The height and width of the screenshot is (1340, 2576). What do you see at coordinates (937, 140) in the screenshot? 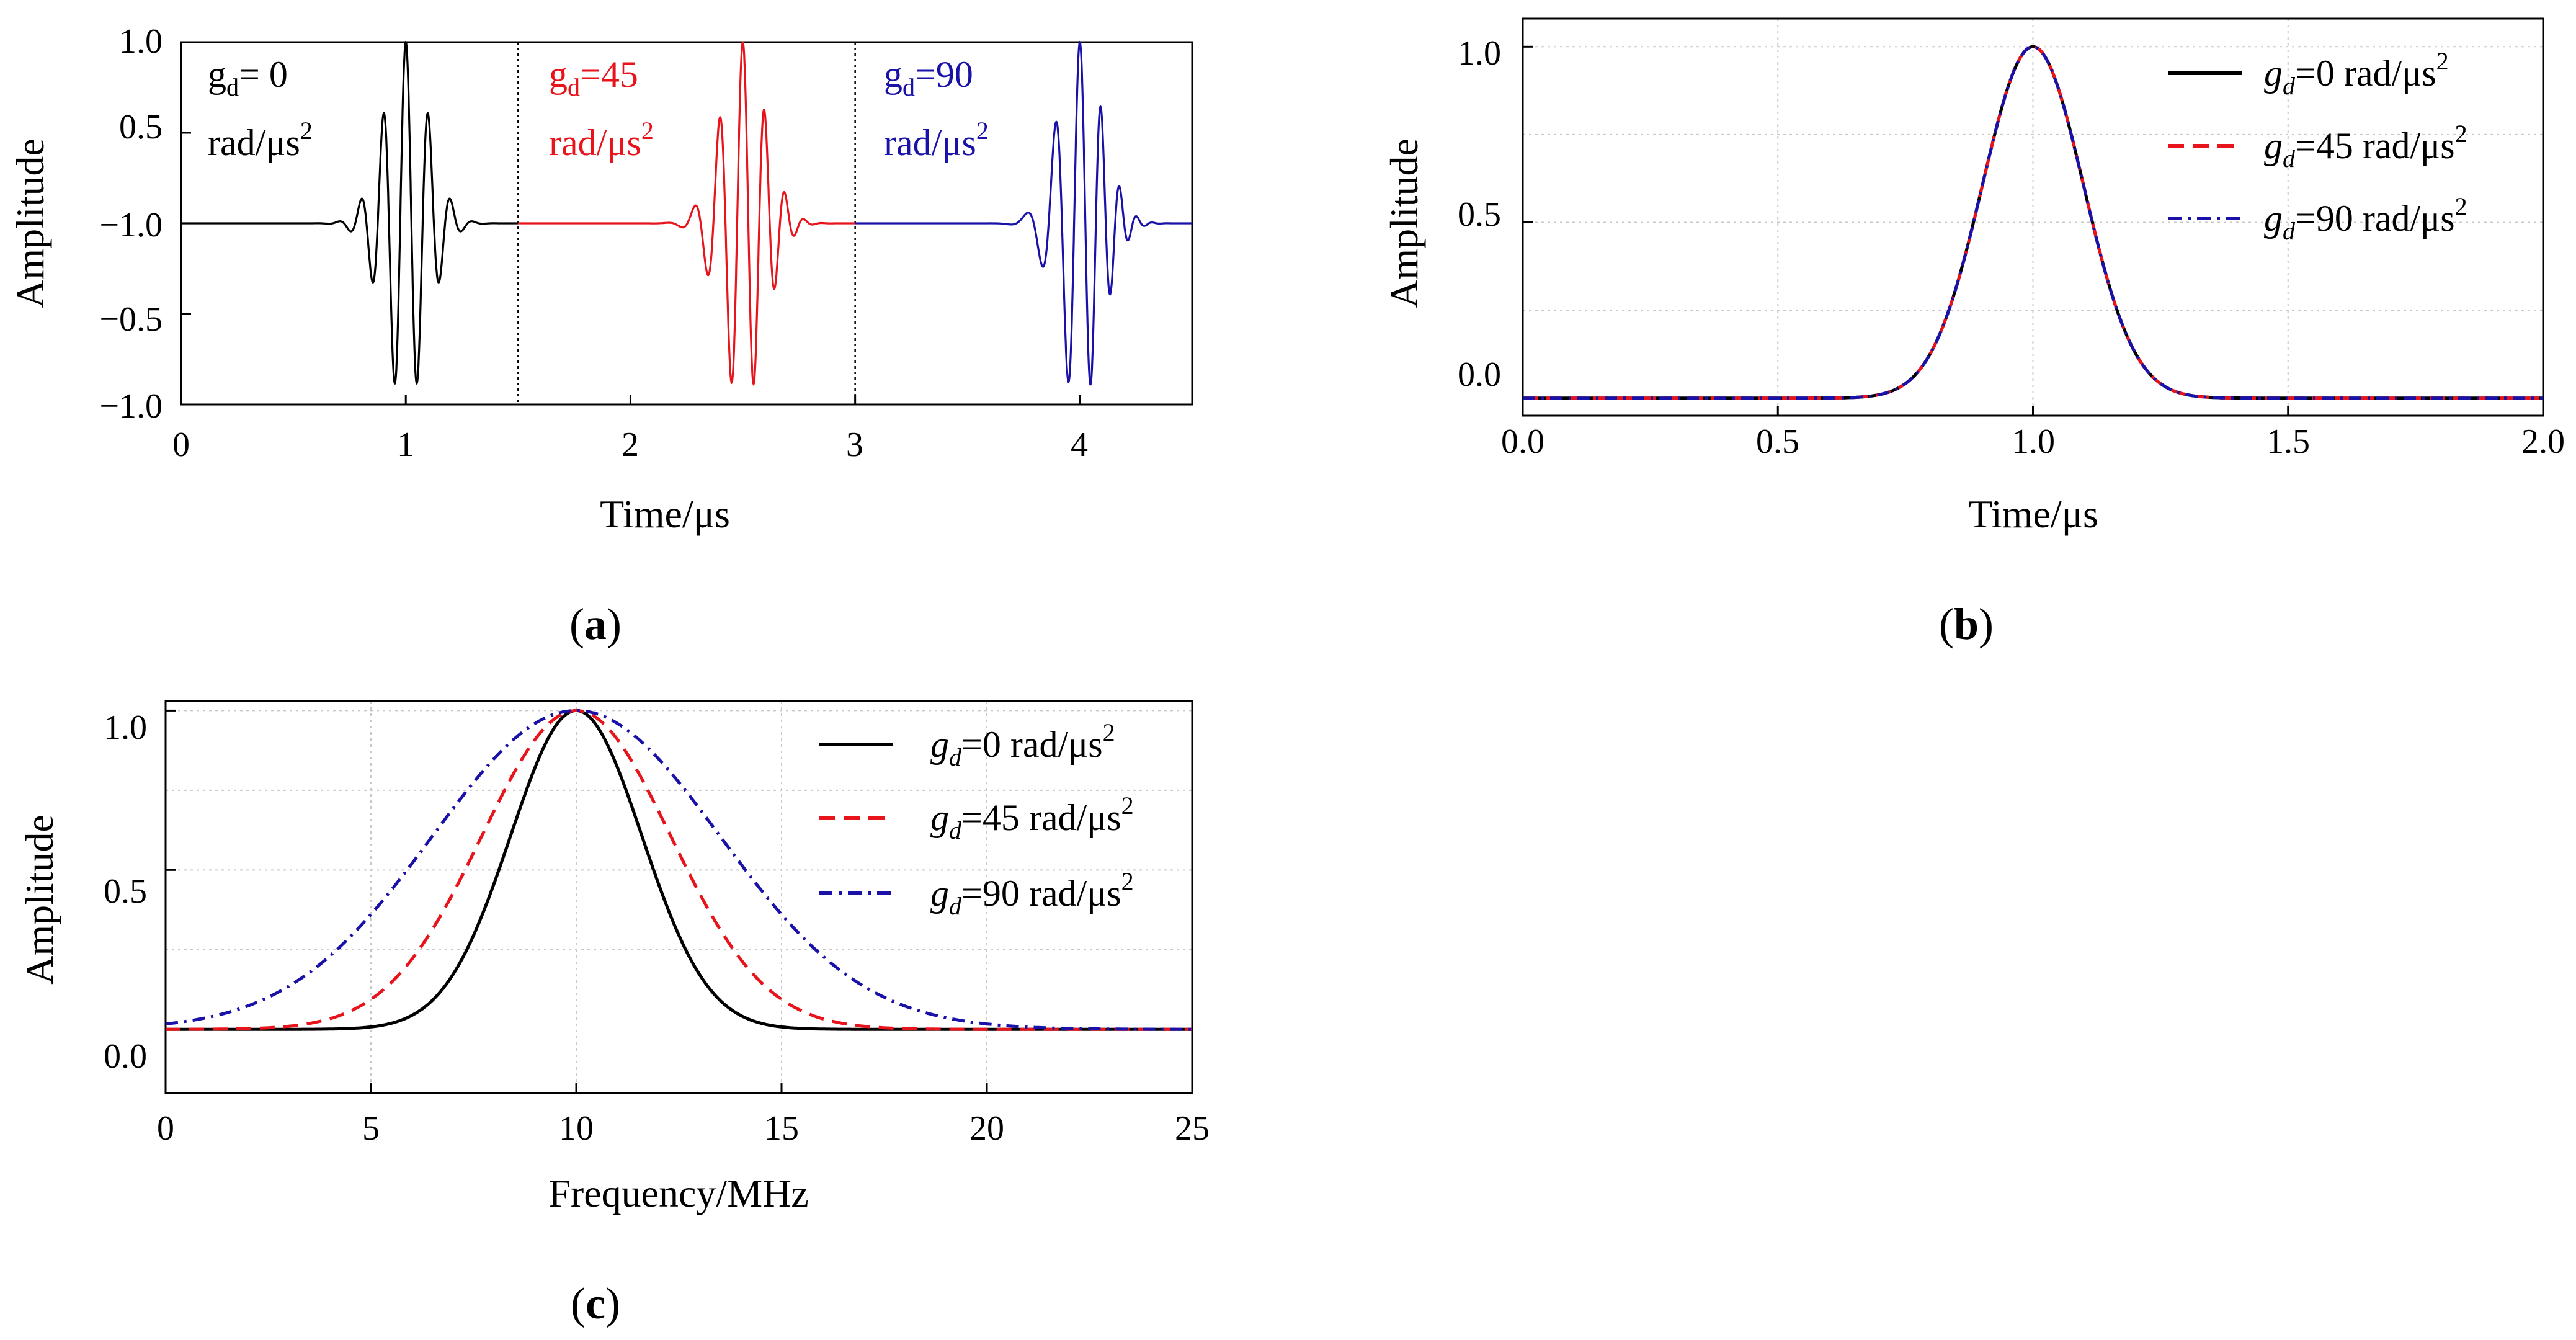
I see `panel-a-anno-2-line2: rad/μs2` at bounding box center [937, 140].